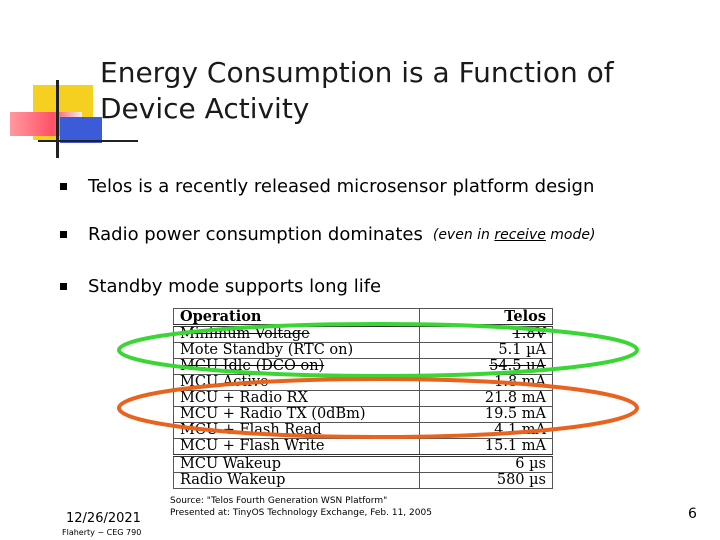 The height and width of the screenshot is (540, 720). Describe the element at coordinates (57, 119) in the screenshot. I see `decor-vertical-line` at that location.